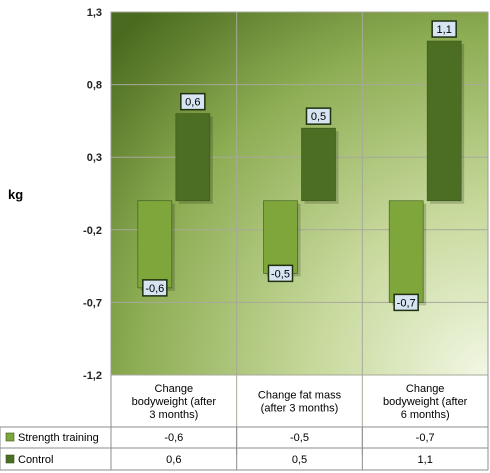 The width and height of the screenshot is (490, 473). I want to click on table-value: 0,5, so click(299, 460).